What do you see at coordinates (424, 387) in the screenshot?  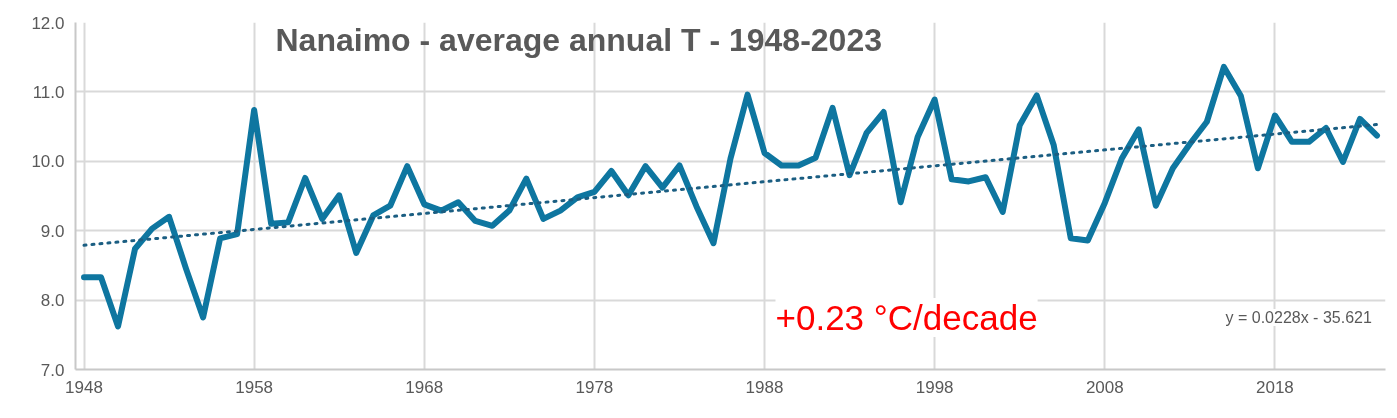 I see `x-tick-label: 1968` at bounding box center [424, 387].